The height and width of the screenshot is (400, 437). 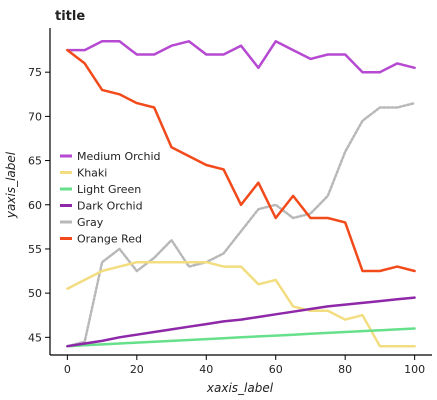 I want to click on x-tick-label: 40, so click(x=206, y=369).